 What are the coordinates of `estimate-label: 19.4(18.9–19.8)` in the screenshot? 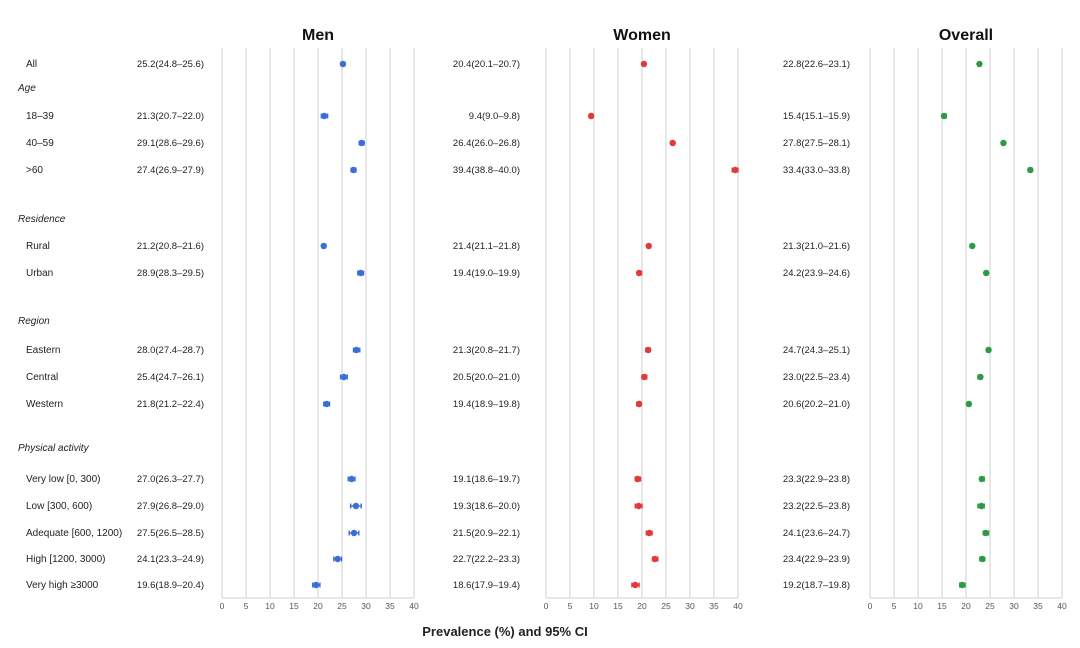 It's located at (486, 404).